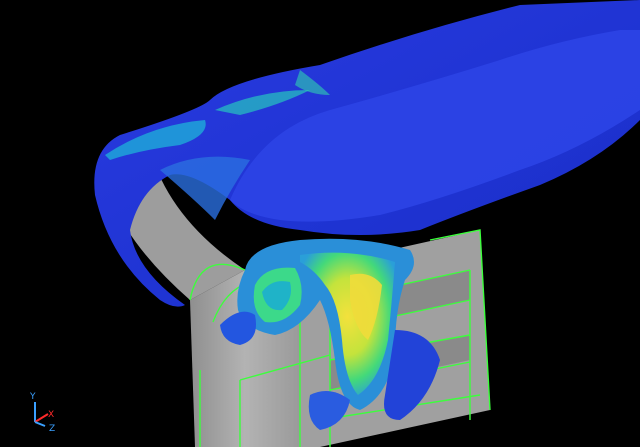 The image size is (640, 447). Describe the element at coordinates (32, 397) in the screenshot. I see `y-axis-label: Y` at that location.